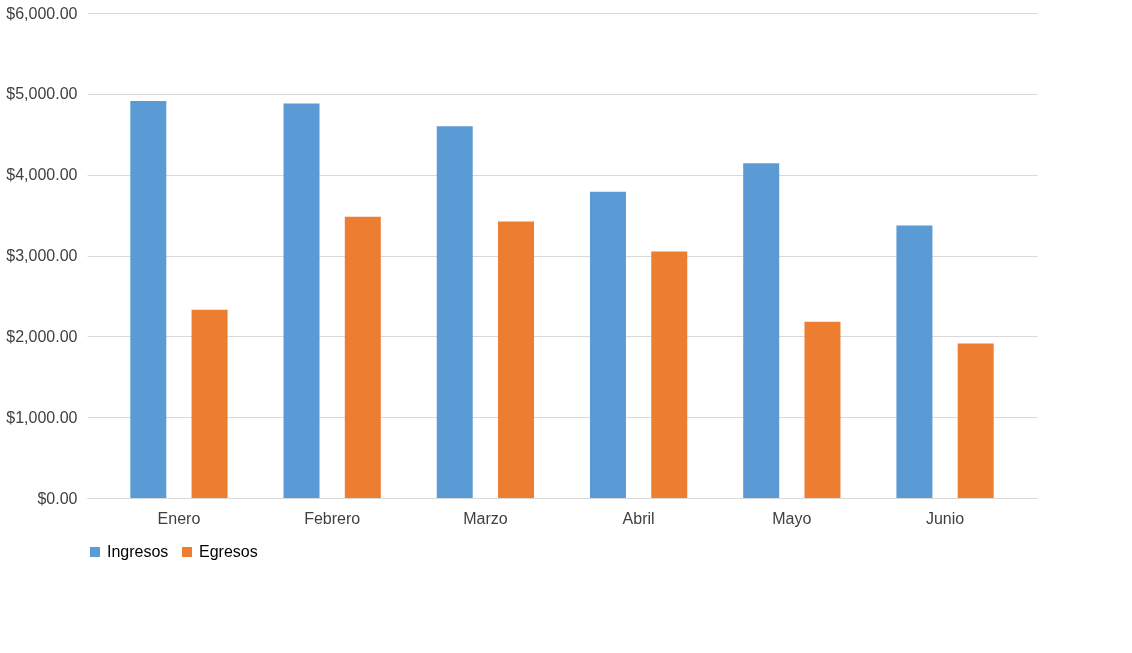 The image size is (1132, 653). Describe the element at coordinates (57, 498) in the screenshot. I see `y-tick-label: $0.00` at that location.